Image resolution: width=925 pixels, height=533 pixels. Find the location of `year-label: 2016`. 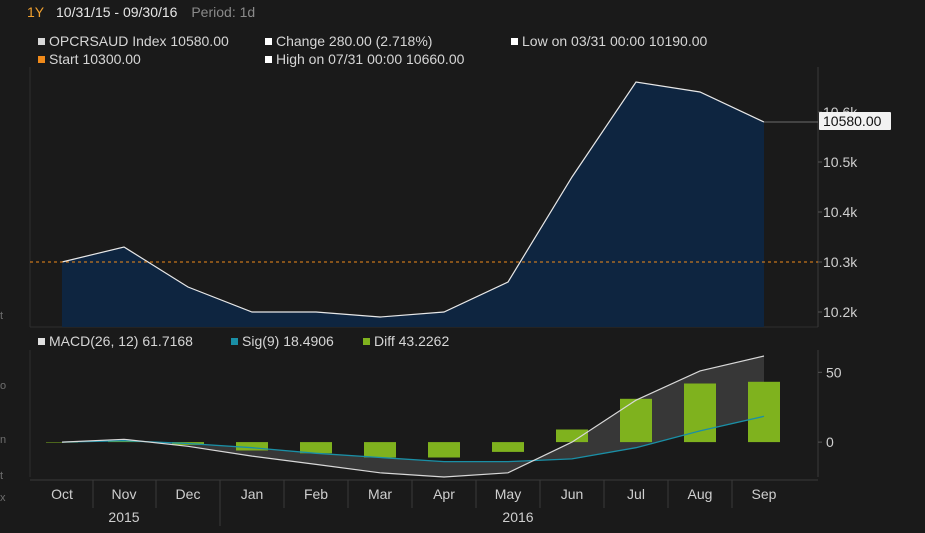

year-label: 2016 is located at coordinates (517, 517).